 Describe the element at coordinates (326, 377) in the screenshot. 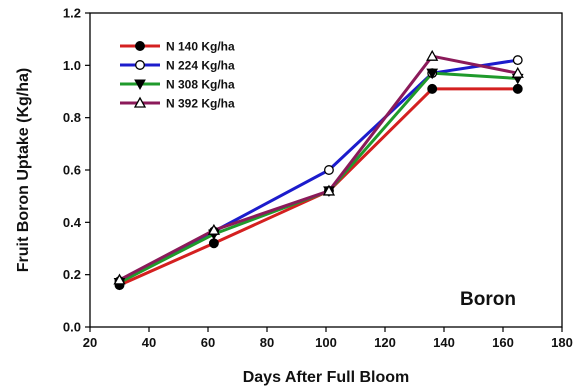

I see `x-axis-title: Days After Full Bloom` at that location.